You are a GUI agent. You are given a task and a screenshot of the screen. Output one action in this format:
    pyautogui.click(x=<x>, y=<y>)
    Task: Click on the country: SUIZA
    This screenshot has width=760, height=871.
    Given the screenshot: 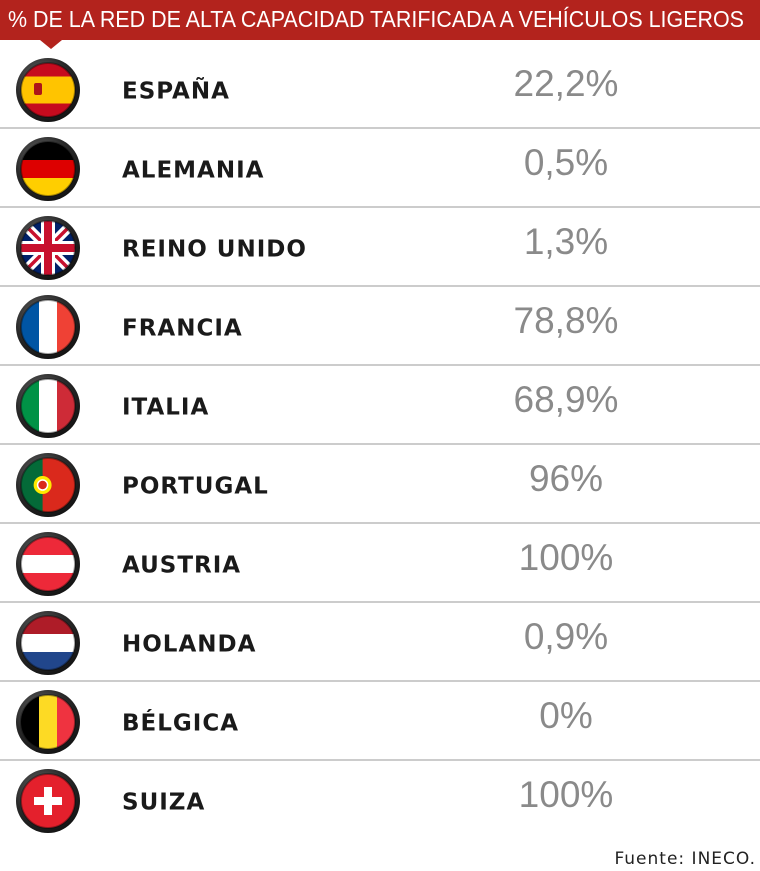 What is the action you would take?
    pyautogui.click(x=163, y=803)
    